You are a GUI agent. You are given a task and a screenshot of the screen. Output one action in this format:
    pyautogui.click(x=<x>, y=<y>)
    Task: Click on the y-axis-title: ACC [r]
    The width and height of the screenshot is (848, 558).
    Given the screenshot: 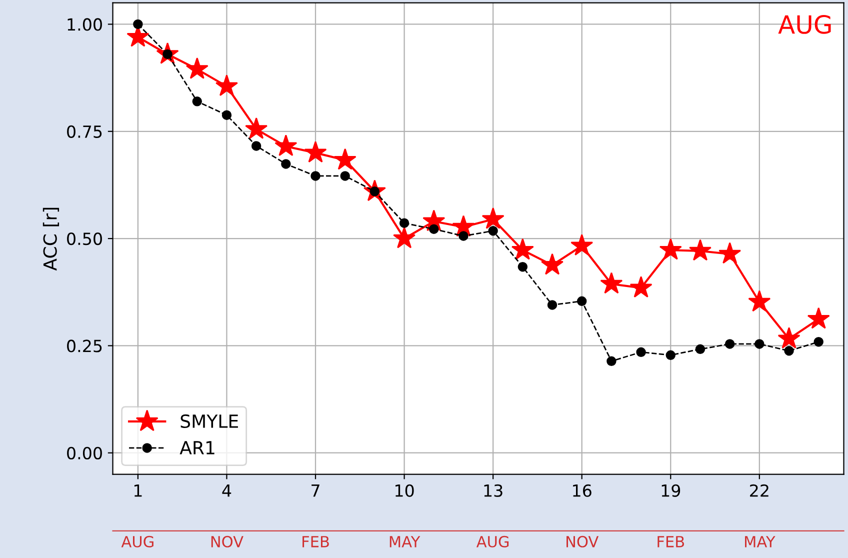 What is the action you would take?
    pyautogui.click(x=51, y=239)
    